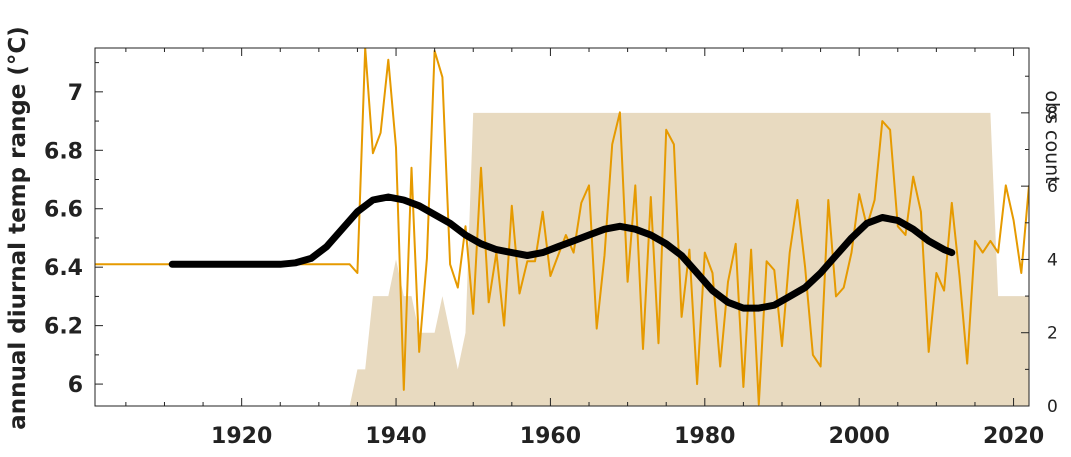  I want to click on y-tick-label-right: 2, so click(1052, 334).